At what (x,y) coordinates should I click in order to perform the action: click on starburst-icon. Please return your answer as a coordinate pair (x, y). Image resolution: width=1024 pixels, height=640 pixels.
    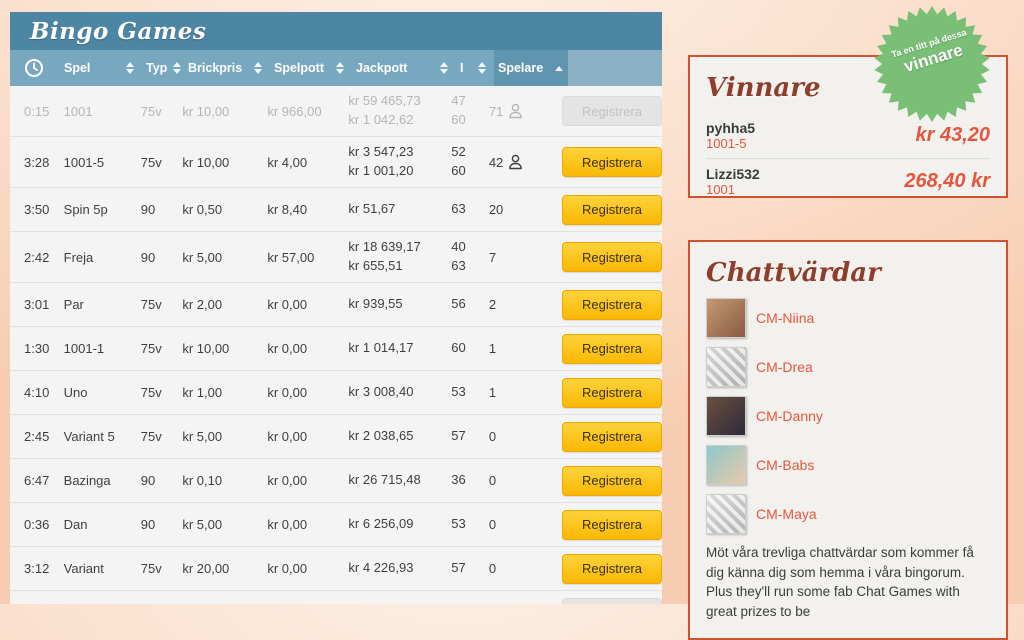
    Looking at the image, I should click on (932, 64).